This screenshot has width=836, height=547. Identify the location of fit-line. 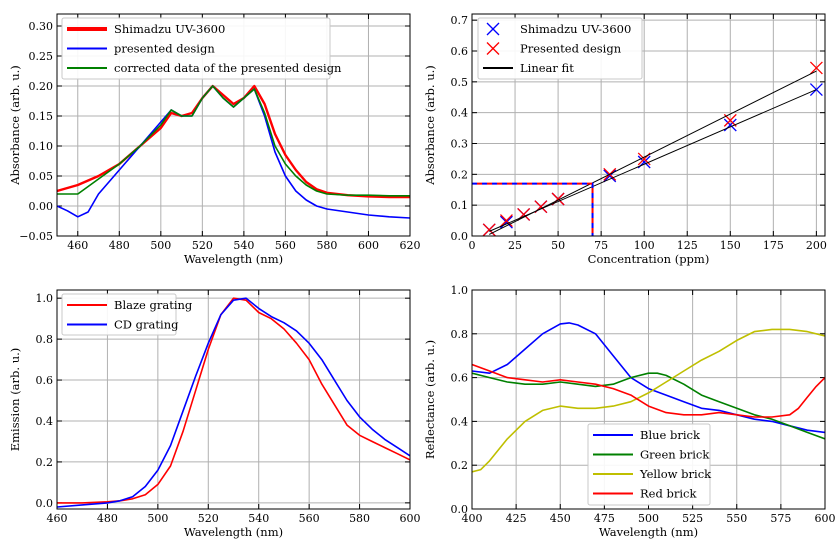
(652, 152).